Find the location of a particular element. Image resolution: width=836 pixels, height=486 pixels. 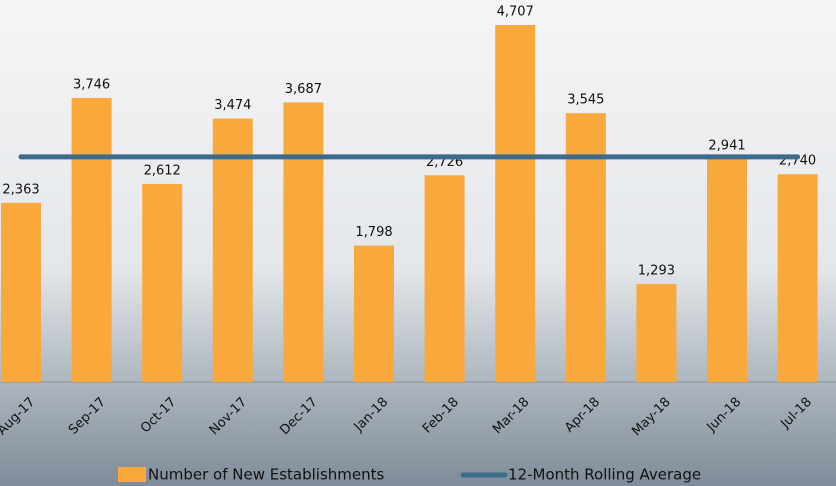

legend-swatch is located at coordinates (132, 474).